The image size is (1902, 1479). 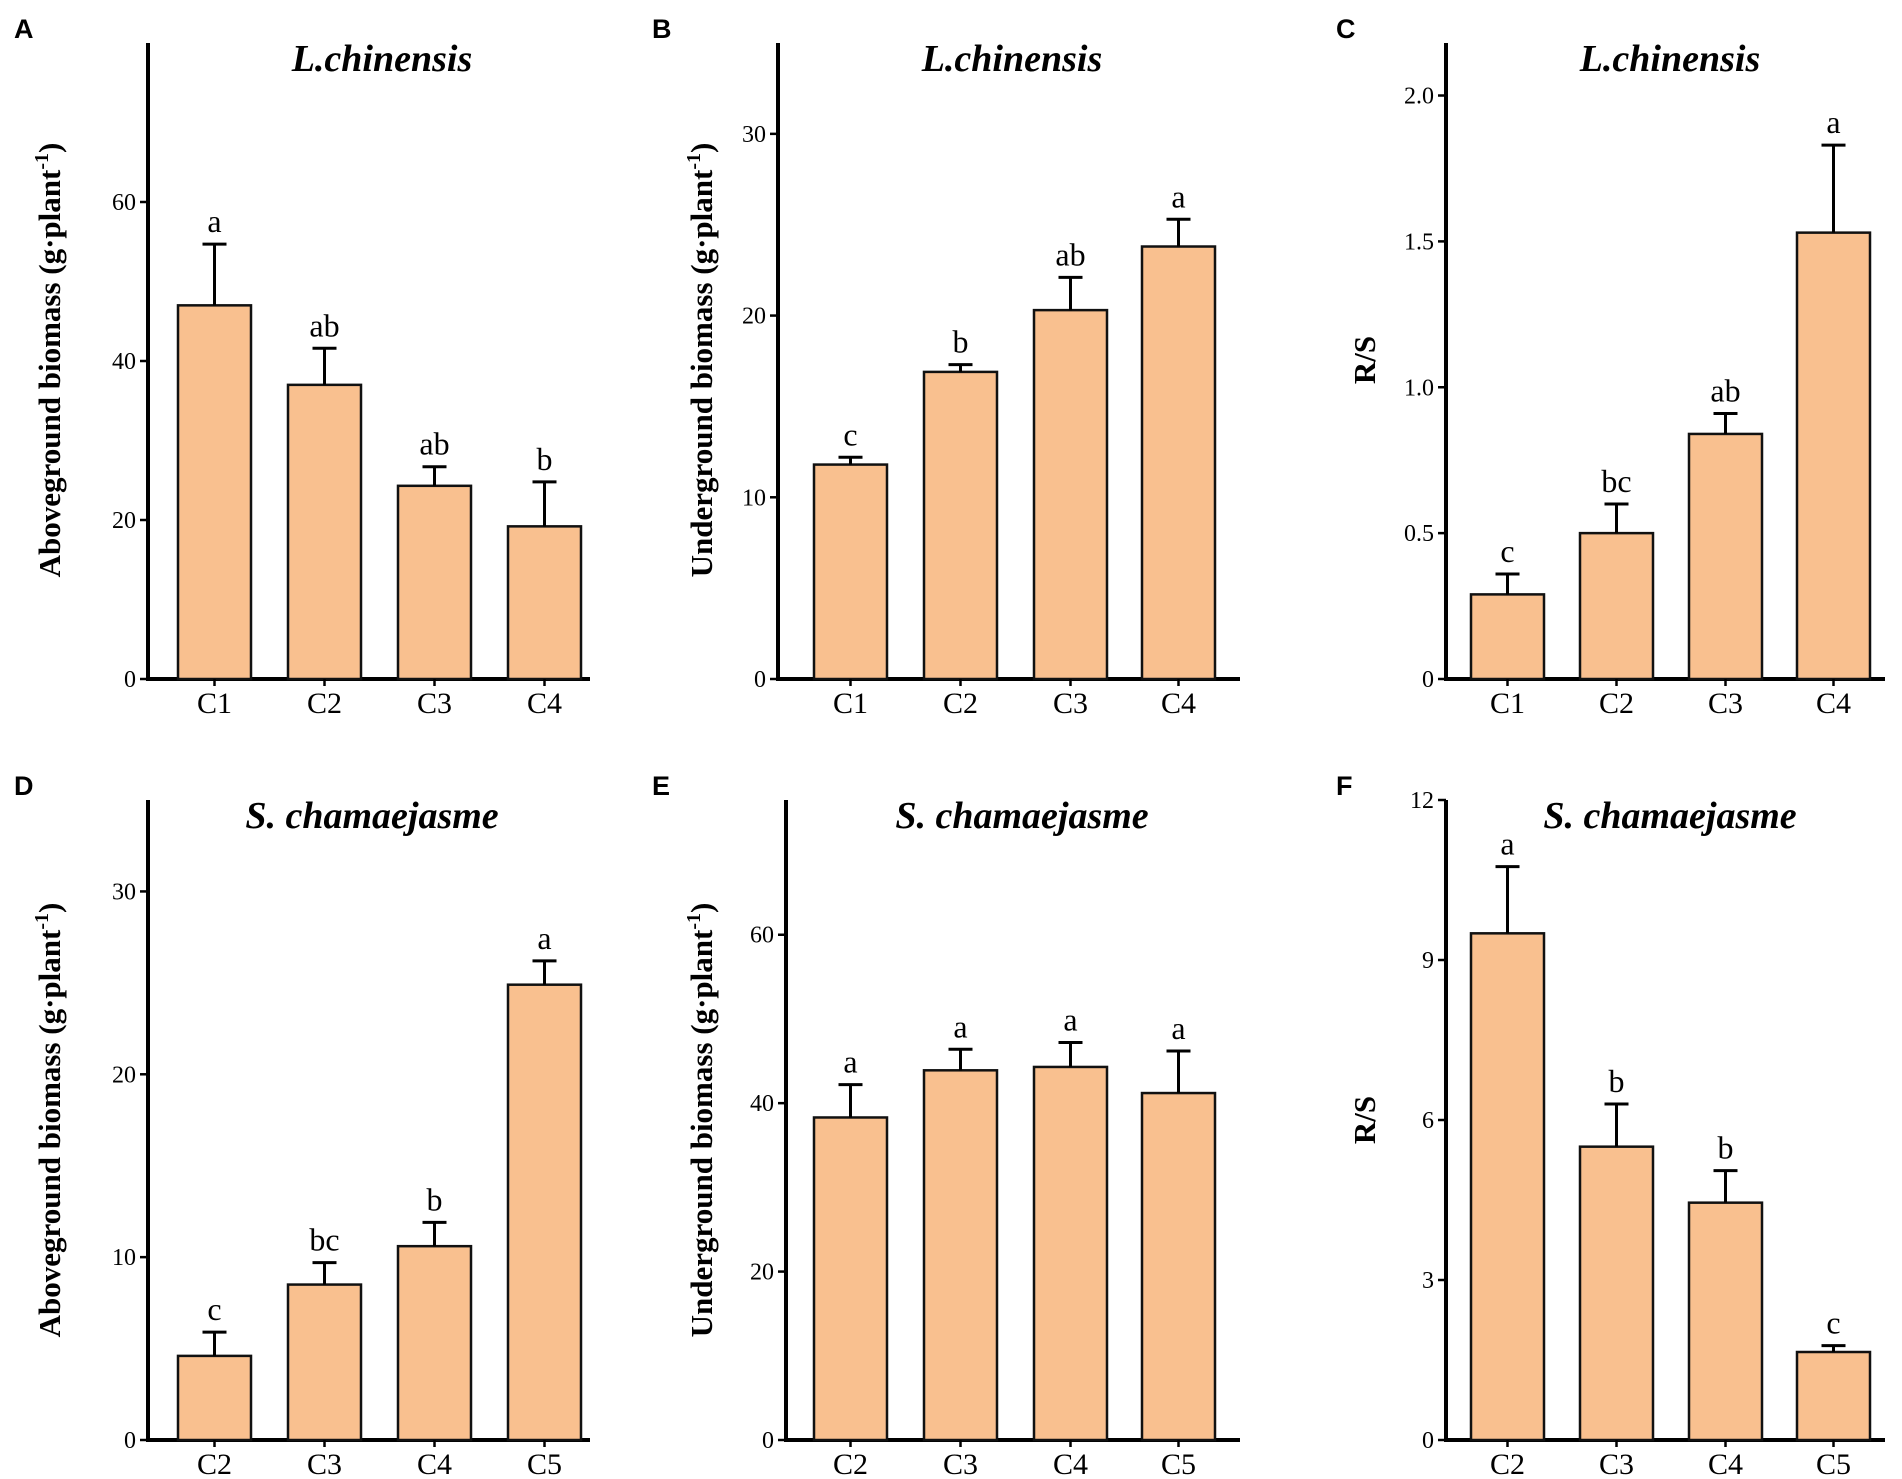 What do you see at coordinates (1178, 1463) in the screenshot?
I see `x-tick-label: C5` at bounding box center [1178, 1463].